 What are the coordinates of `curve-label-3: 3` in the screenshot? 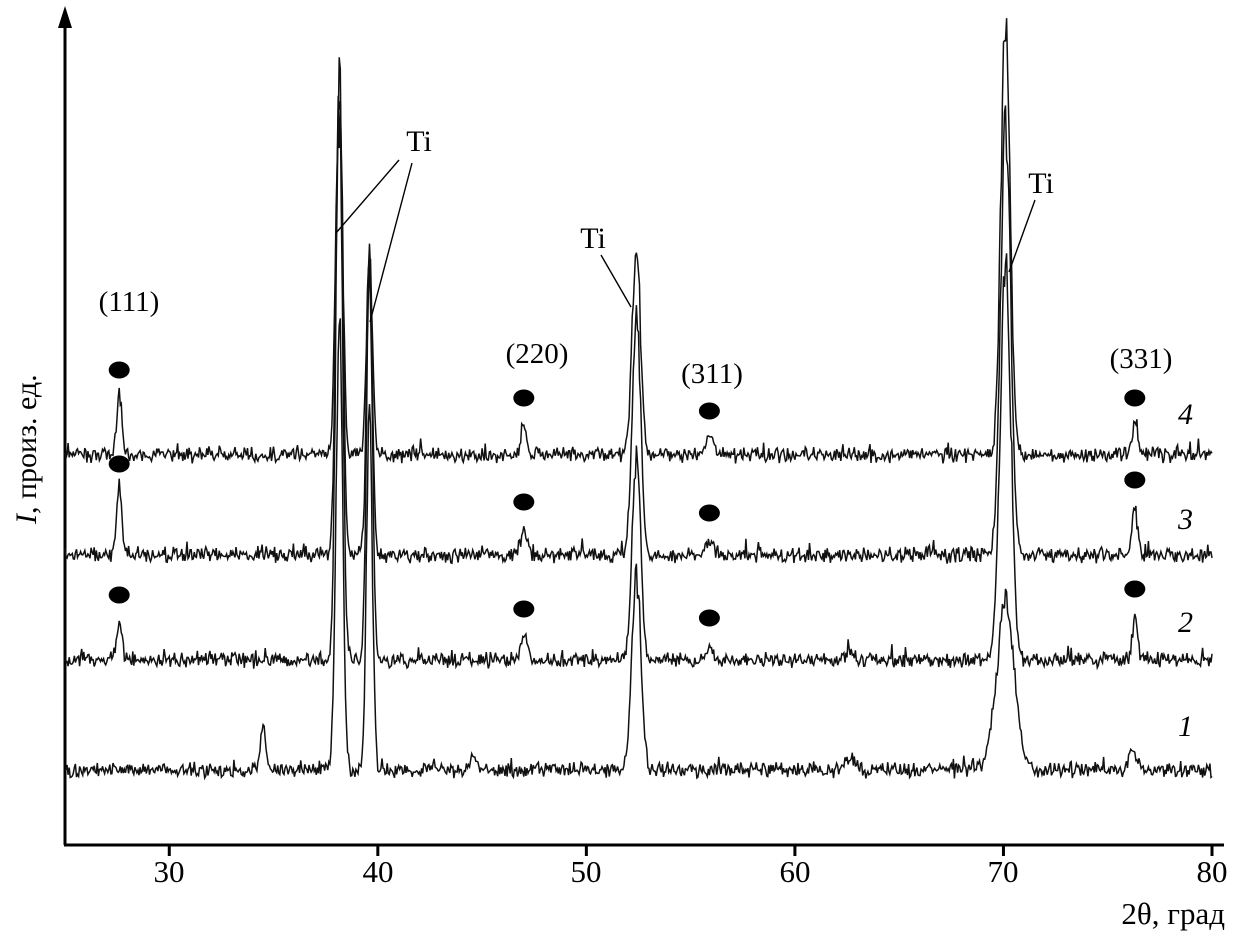 It's located at (1185, 519).